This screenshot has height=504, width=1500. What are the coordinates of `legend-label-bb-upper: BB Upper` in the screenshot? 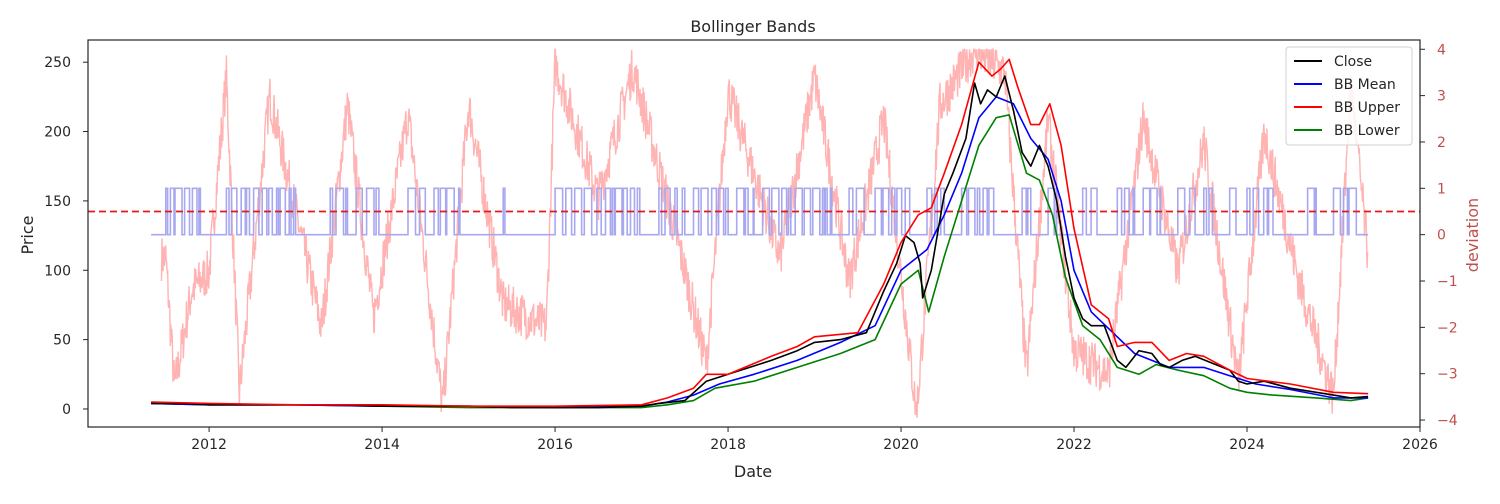 It's located at (1367, 108).